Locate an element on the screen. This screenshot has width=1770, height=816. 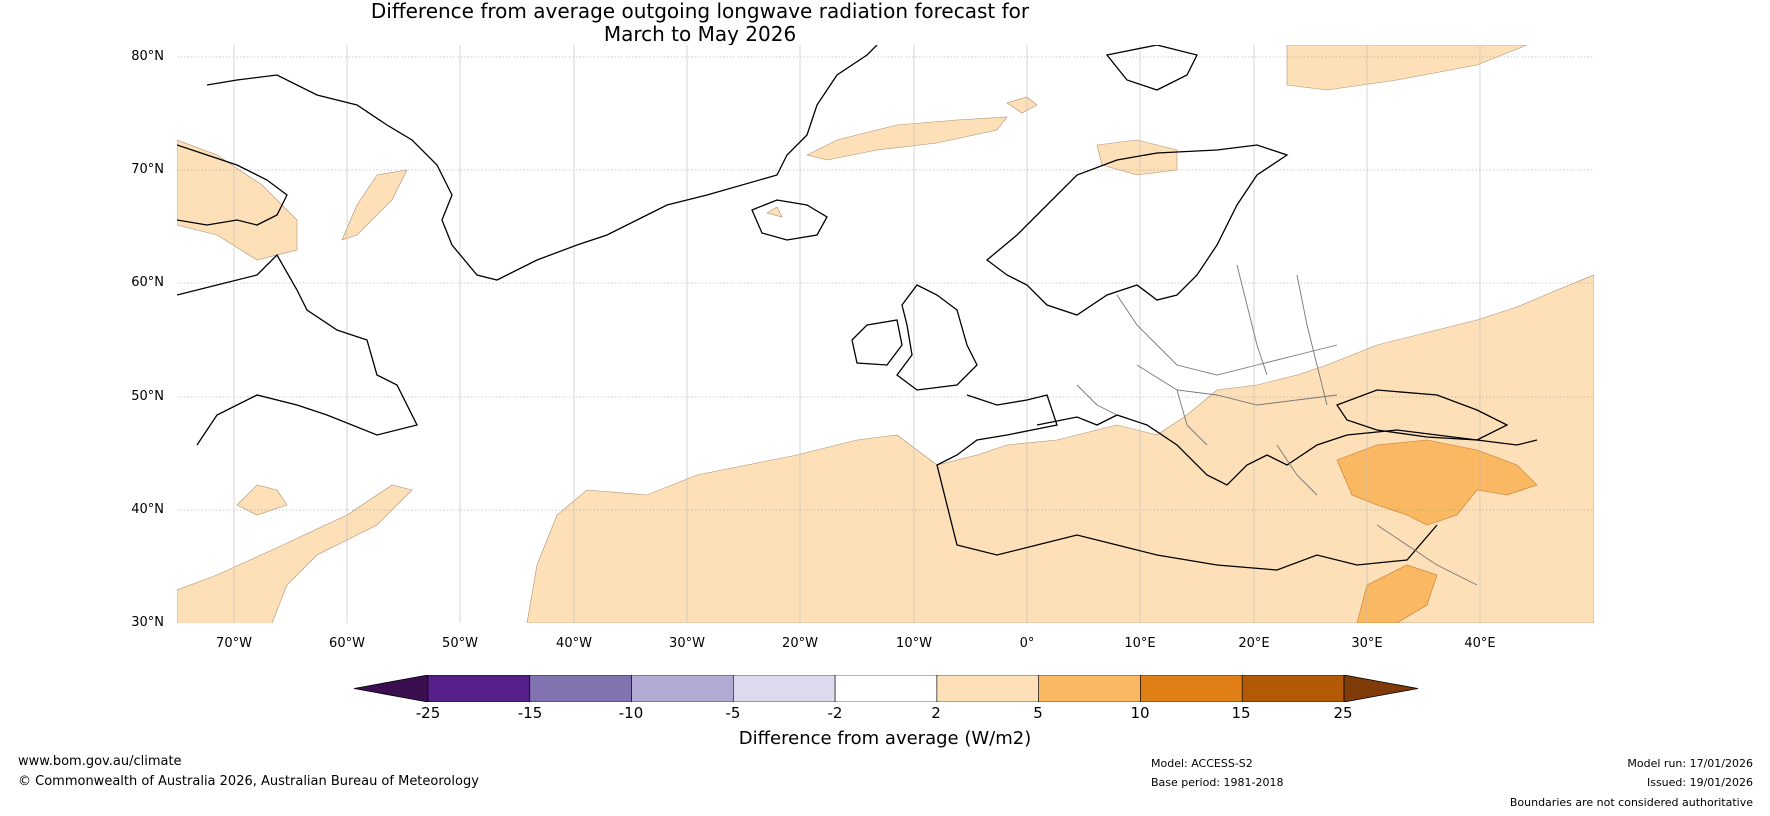
lon-label-10w: 10°W is located at coordinates (914, 643).